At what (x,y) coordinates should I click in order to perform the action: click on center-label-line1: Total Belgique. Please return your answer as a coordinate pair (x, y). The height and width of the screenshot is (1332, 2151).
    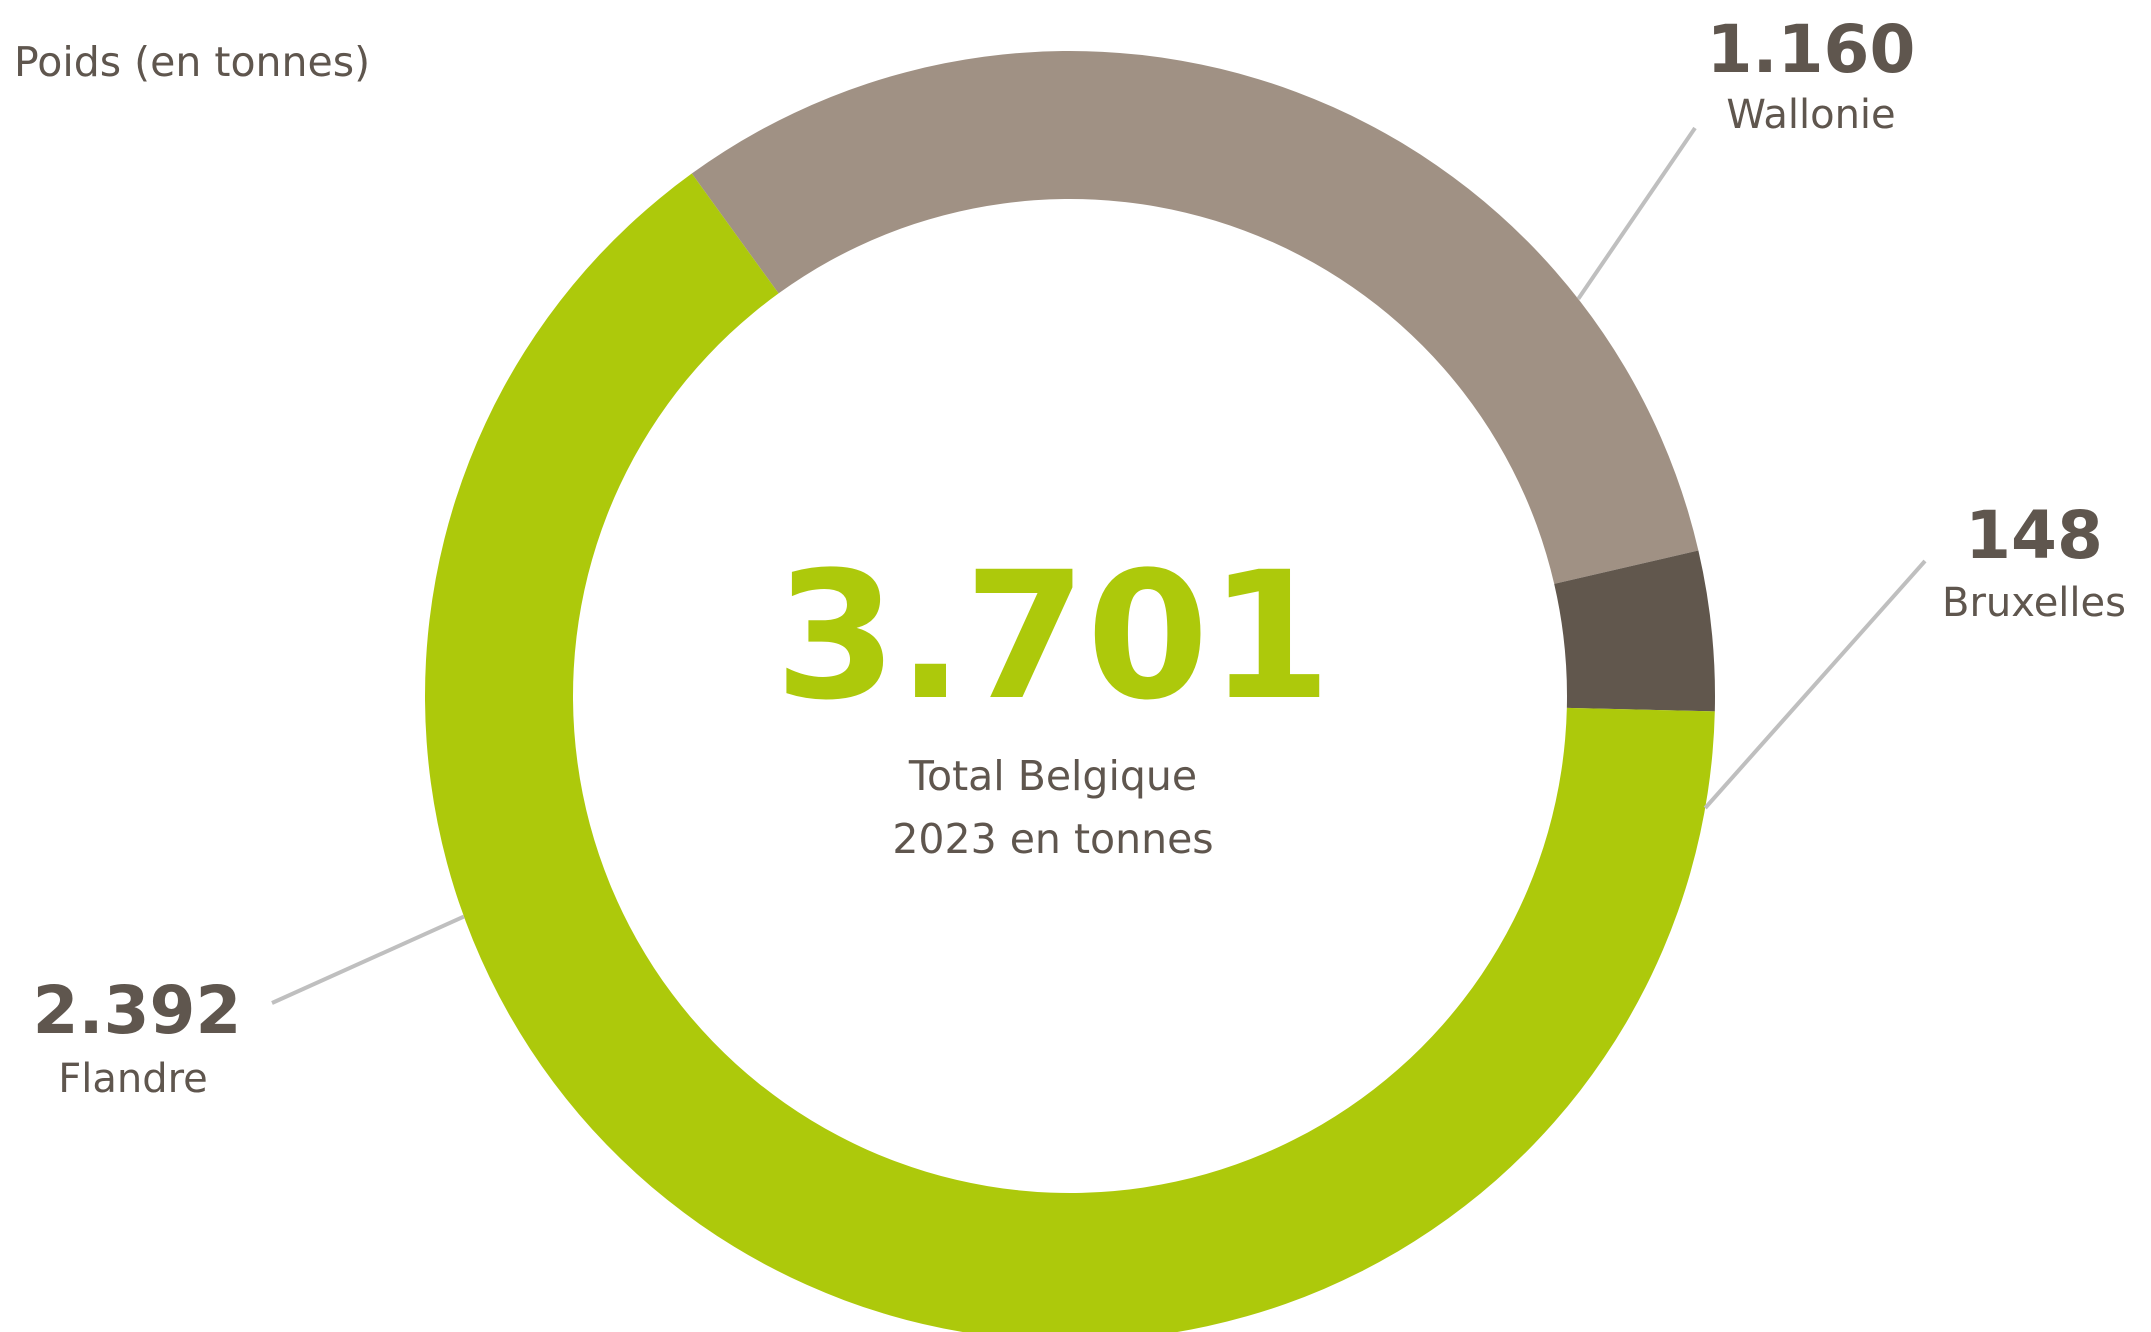
    Looking at the image, I should click on (1052, 776).